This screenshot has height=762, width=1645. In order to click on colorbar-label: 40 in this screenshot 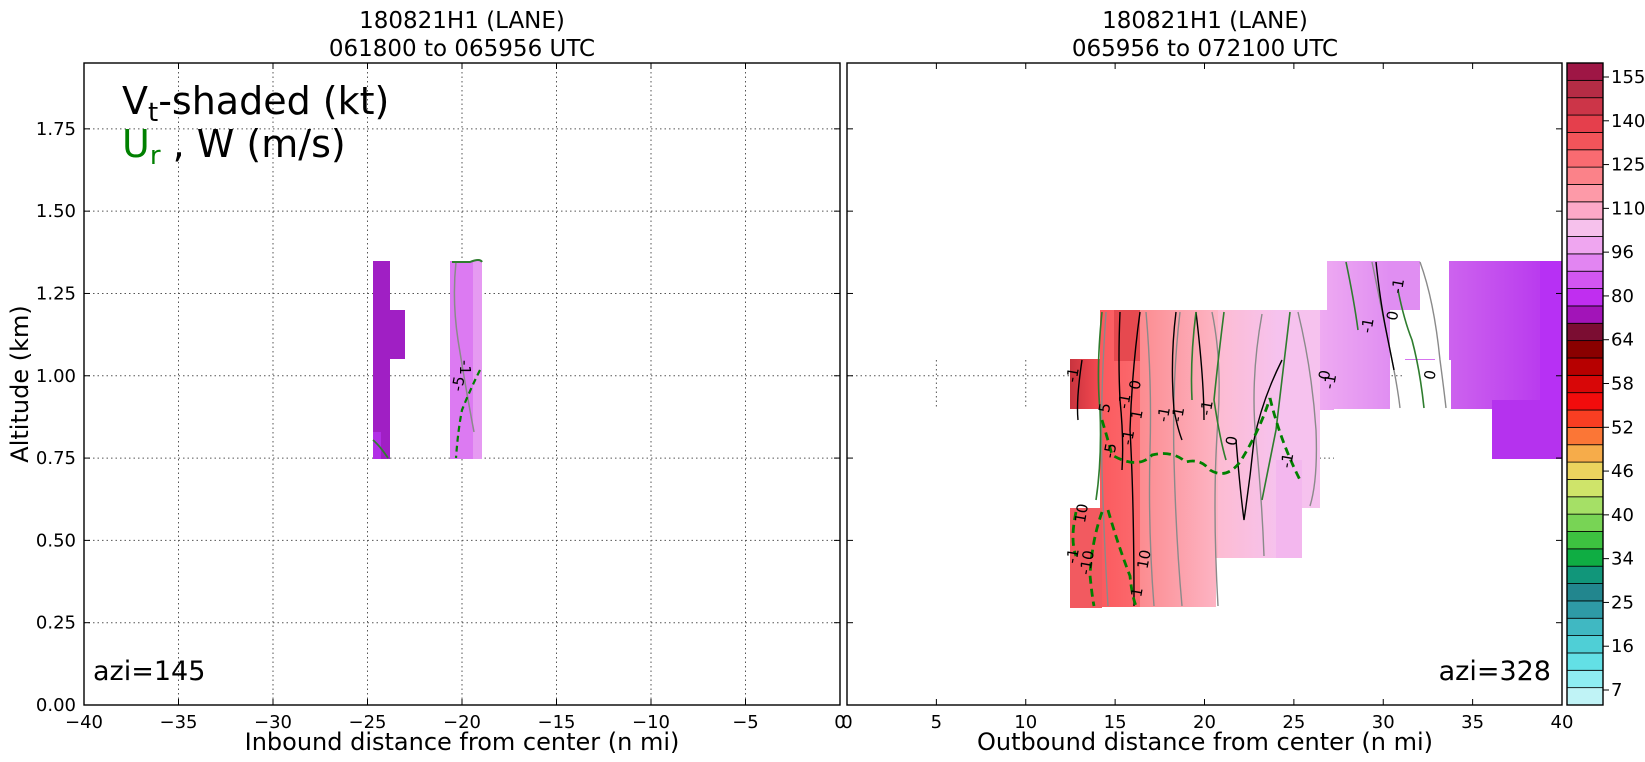, I will do `click(1622, 515)`.